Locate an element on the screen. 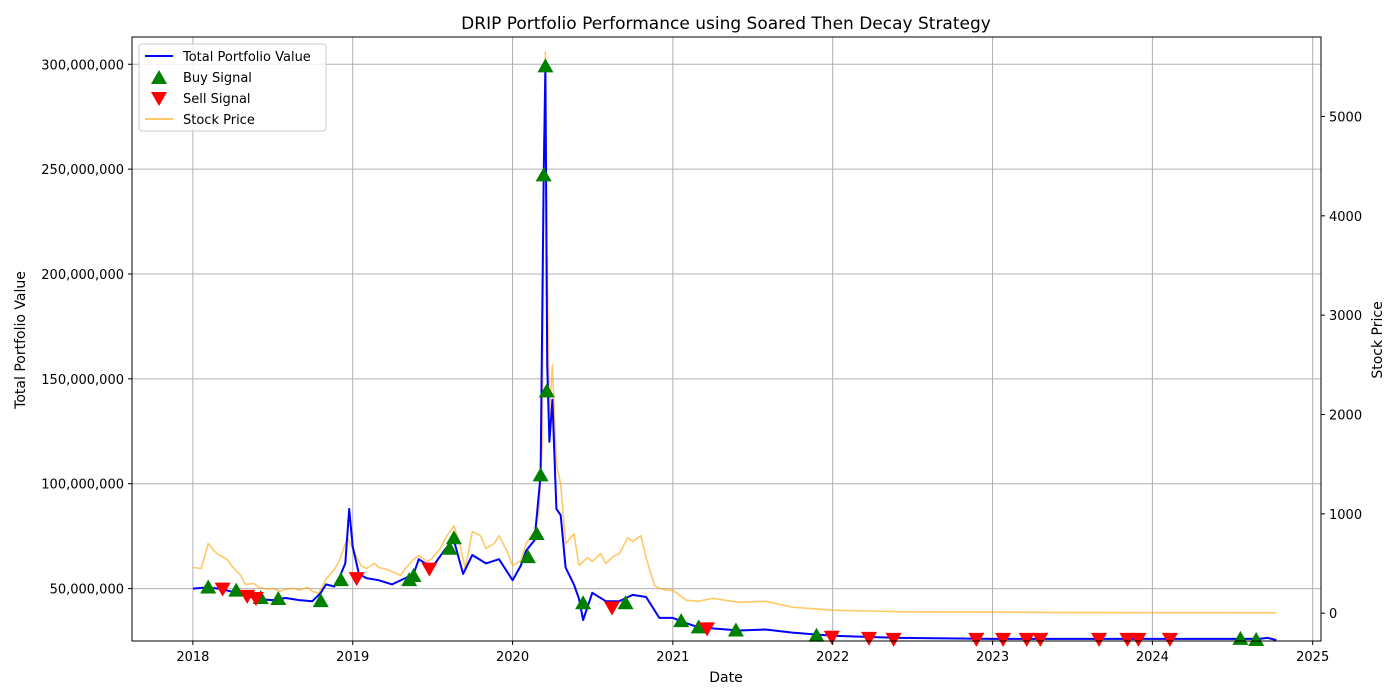 The width and height of the screenshot is (1400, 700). x-tick-label: 2025 is located at coordinates (1312, 657).